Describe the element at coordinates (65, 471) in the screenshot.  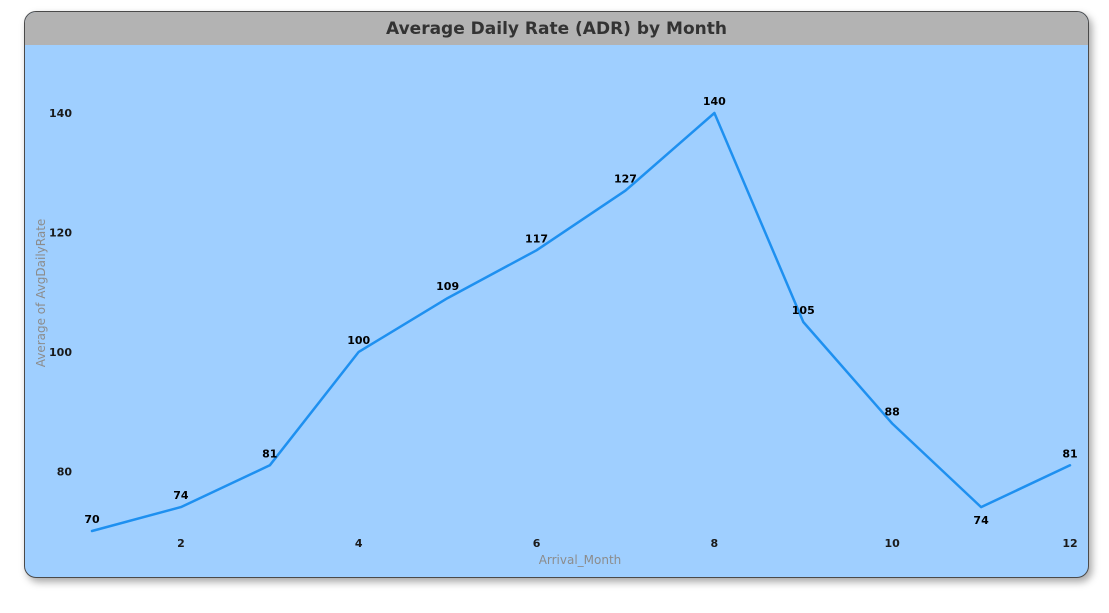
I see `y-tick-label: 80` at that location.